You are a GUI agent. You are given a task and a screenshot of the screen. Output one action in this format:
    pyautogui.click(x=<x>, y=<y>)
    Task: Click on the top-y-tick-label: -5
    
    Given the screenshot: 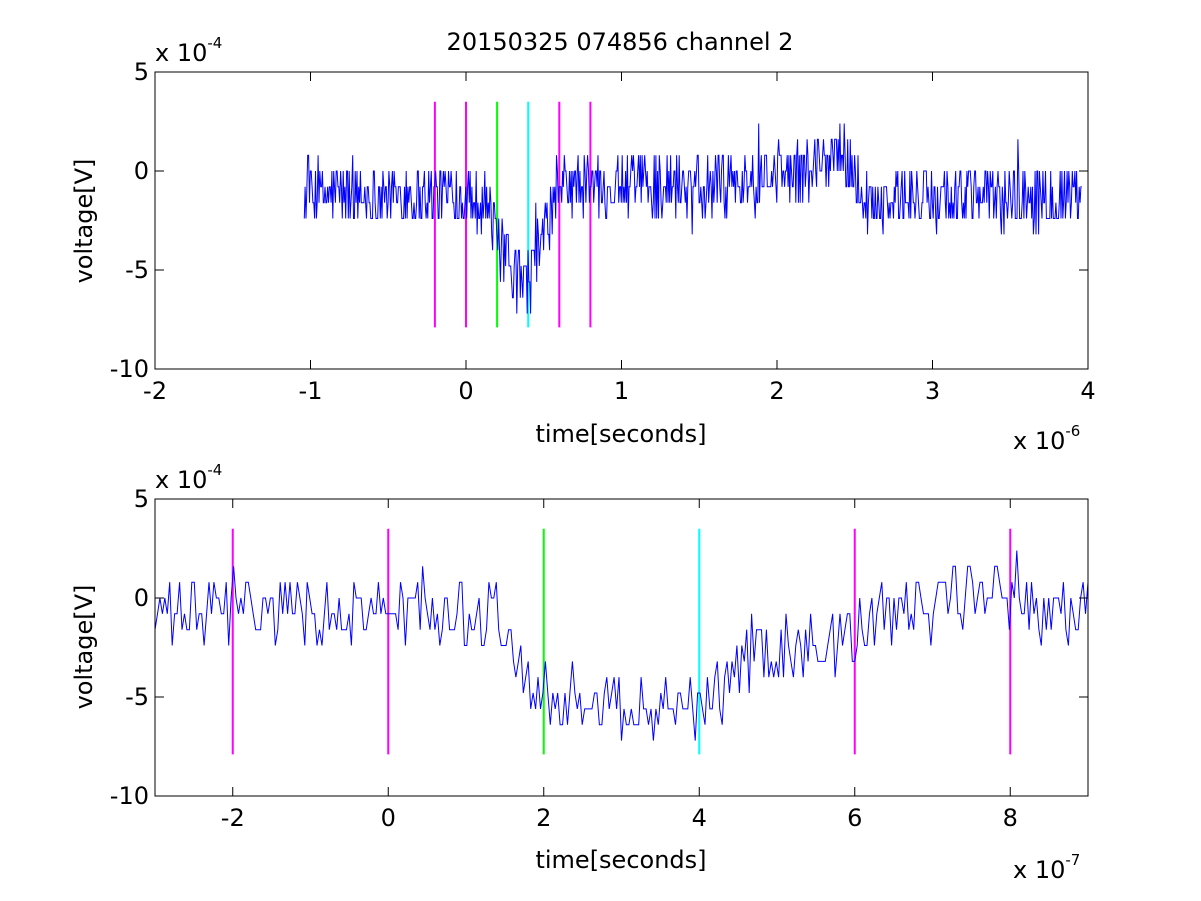 What is the action you would take?
    pyautogui.click(x=137, y=270)
    